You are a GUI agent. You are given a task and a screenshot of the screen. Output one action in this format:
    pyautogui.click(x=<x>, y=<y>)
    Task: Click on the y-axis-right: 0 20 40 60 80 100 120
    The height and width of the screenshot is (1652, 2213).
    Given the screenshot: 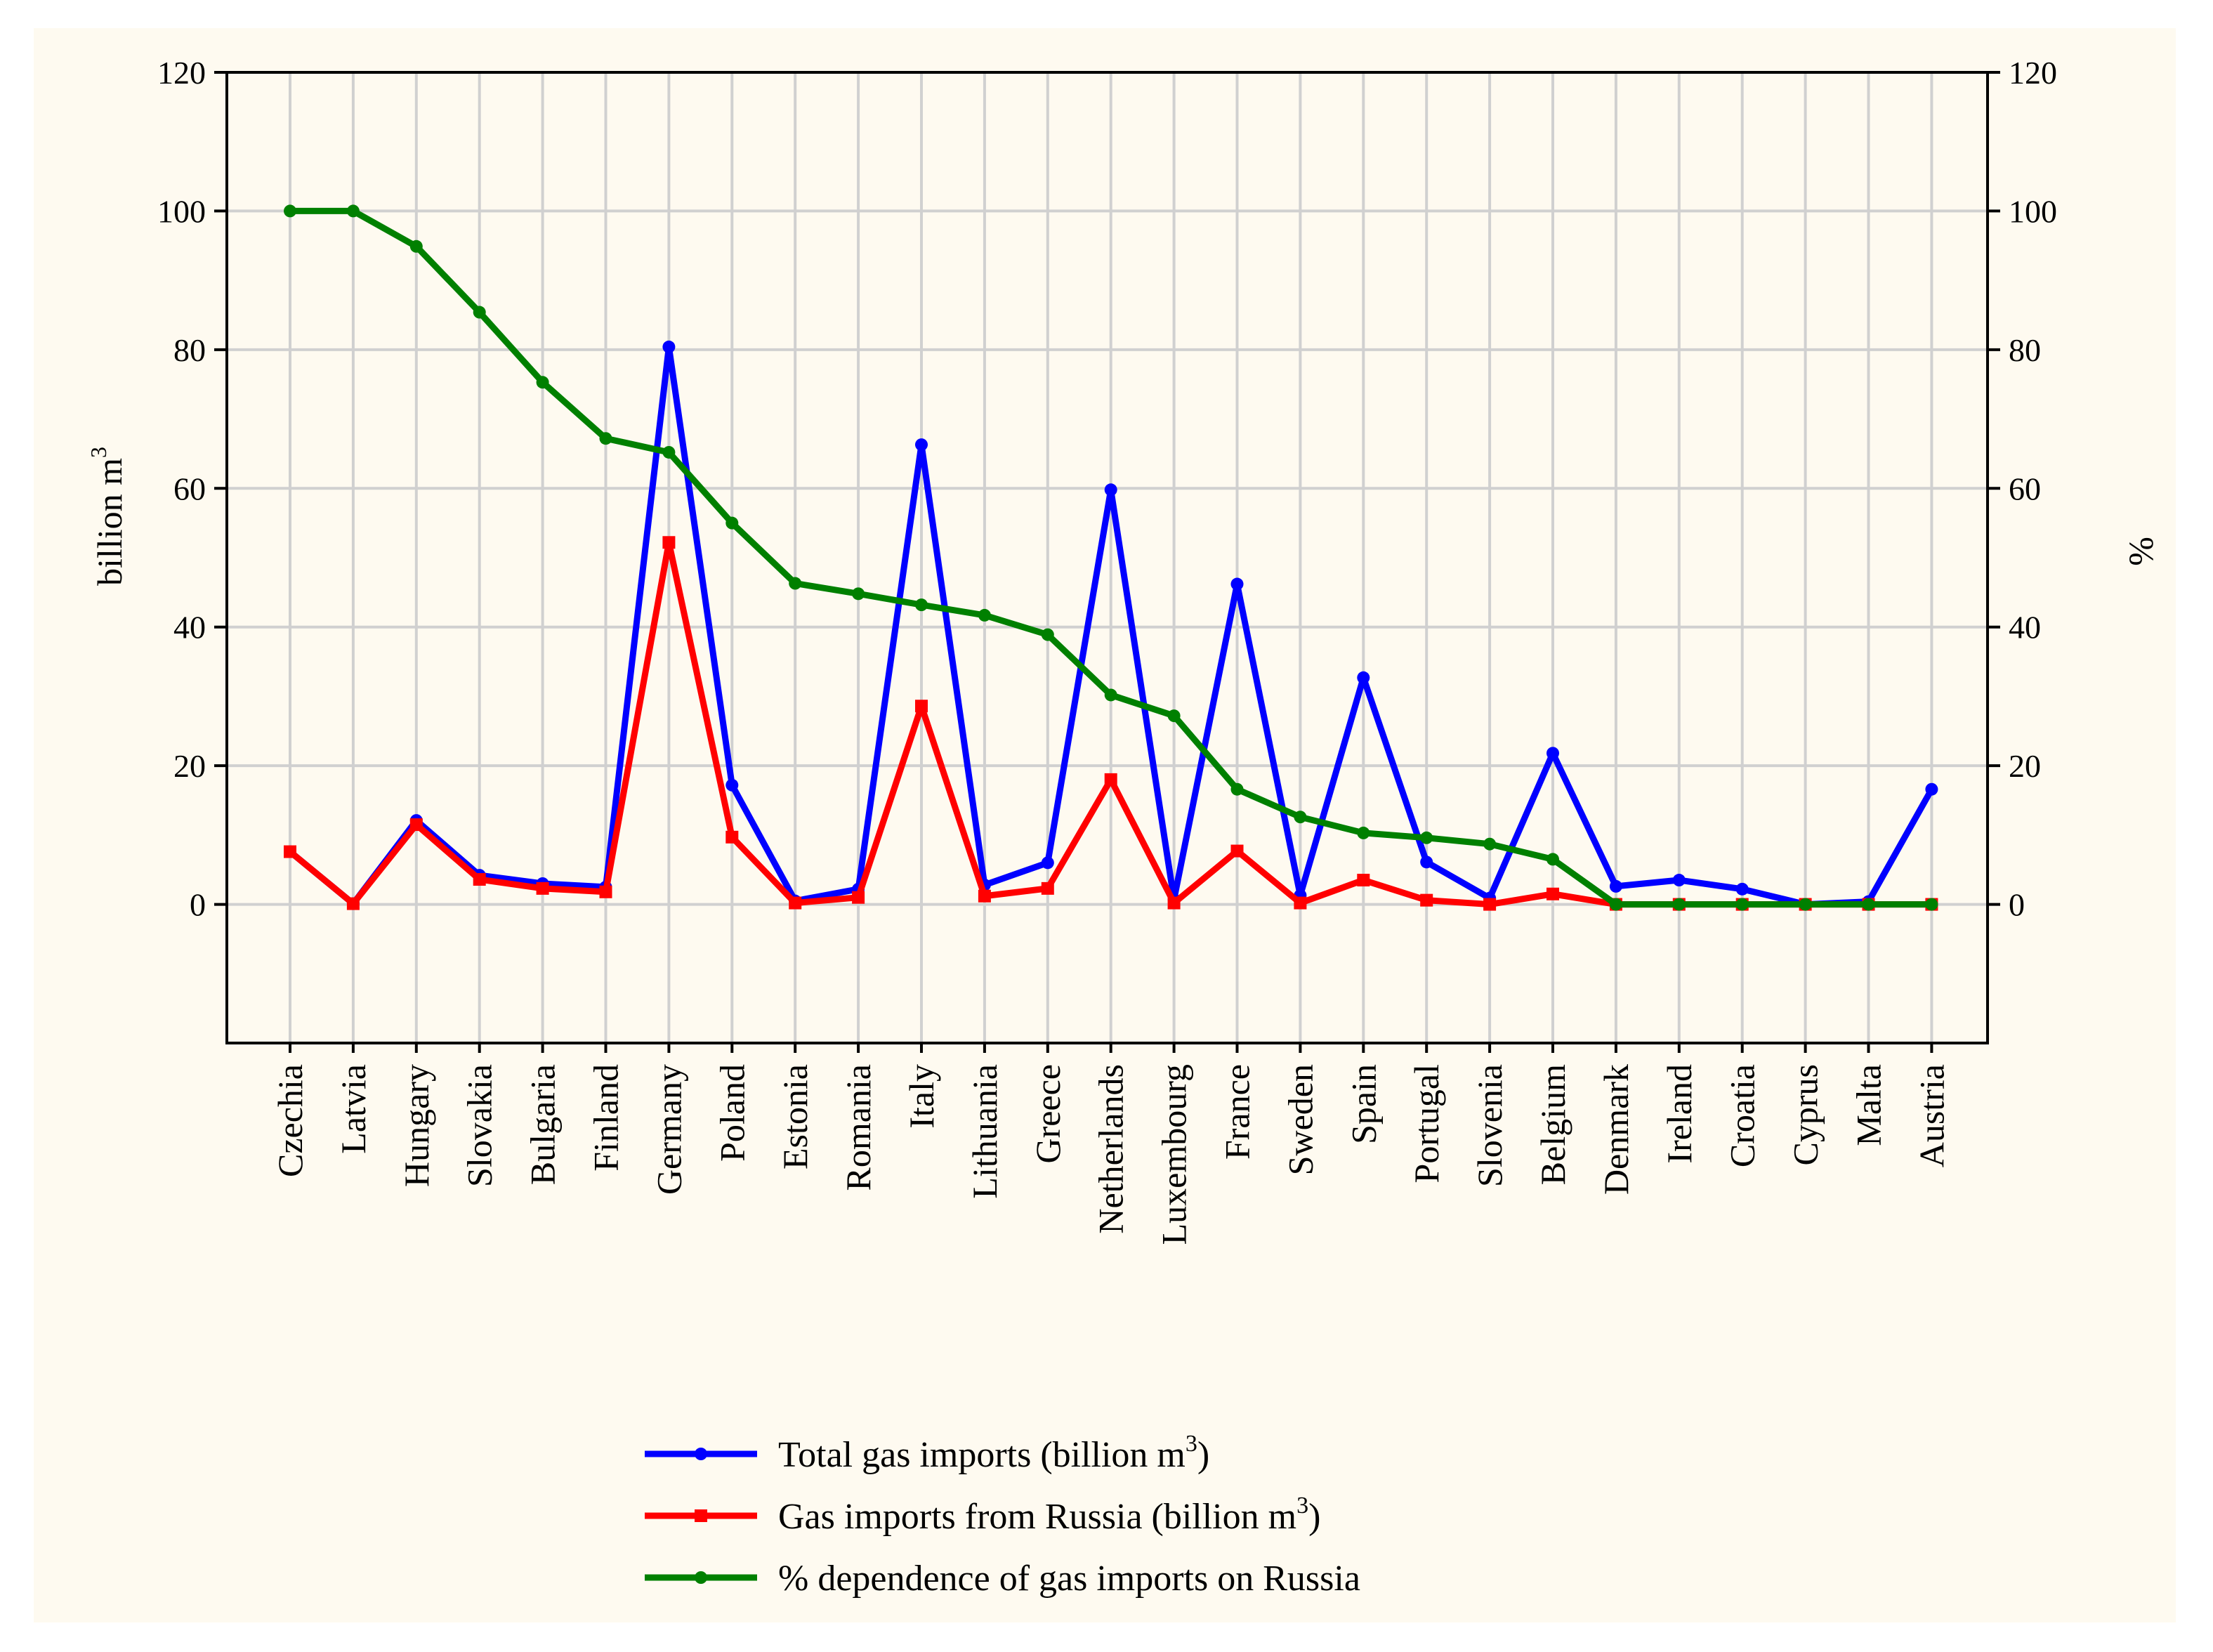 What is the action you would take?
    pyautogui.click(x=2023, y=489)
    